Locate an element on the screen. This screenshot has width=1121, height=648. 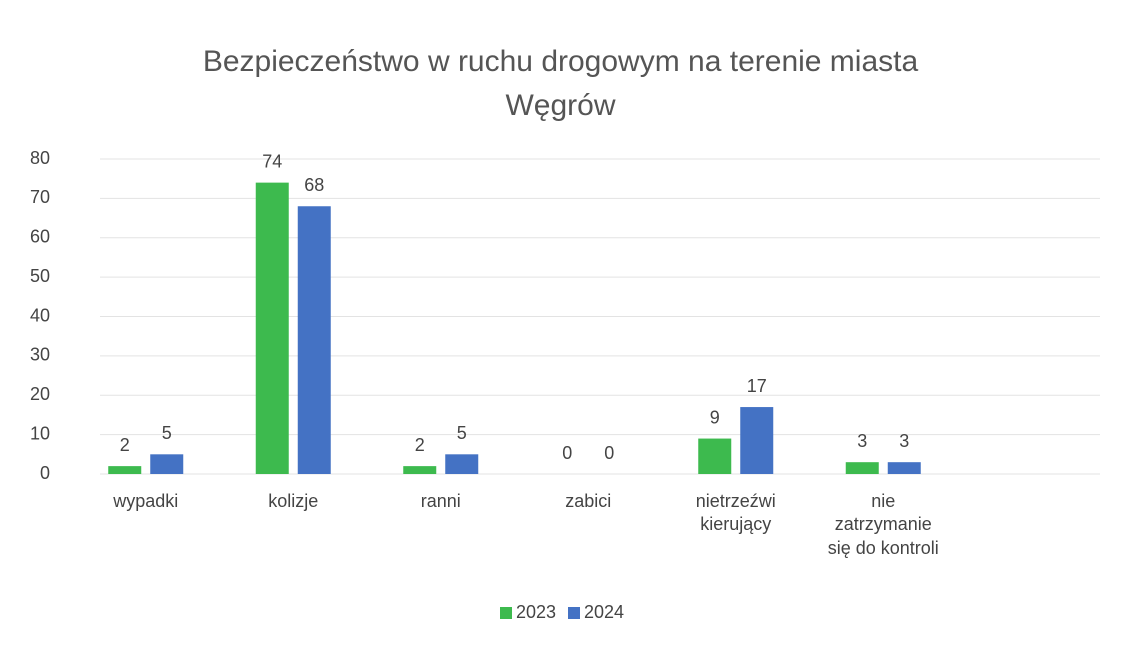
y-tick-label: 30 is located at coordinates (40, 355).